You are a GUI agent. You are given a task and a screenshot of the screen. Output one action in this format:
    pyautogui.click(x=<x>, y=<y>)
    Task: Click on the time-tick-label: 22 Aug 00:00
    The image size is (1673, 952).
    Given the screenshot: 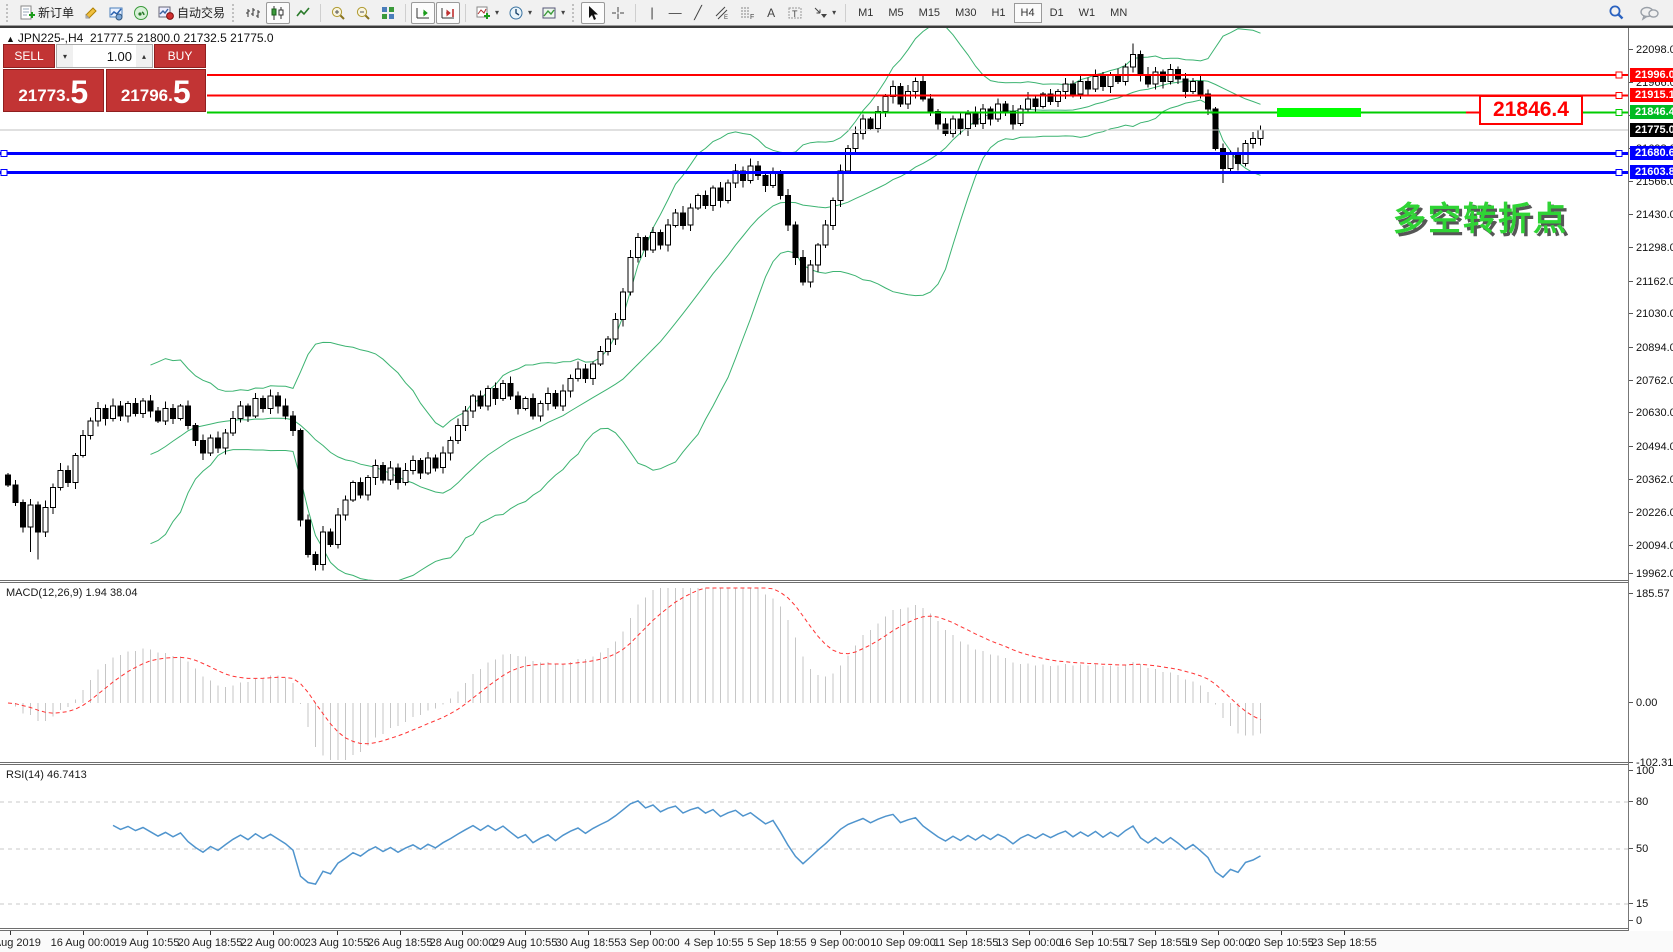 What is the action you would take?
    pyautogui.click(x=273, y=943)
    